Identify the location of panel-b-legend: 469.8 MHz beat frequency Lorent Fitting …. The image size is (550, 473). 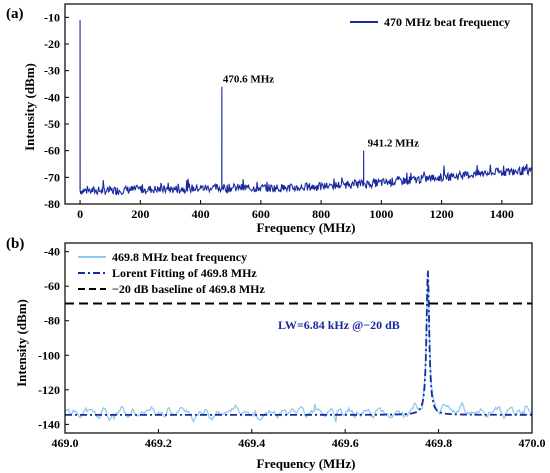
(172, 273).